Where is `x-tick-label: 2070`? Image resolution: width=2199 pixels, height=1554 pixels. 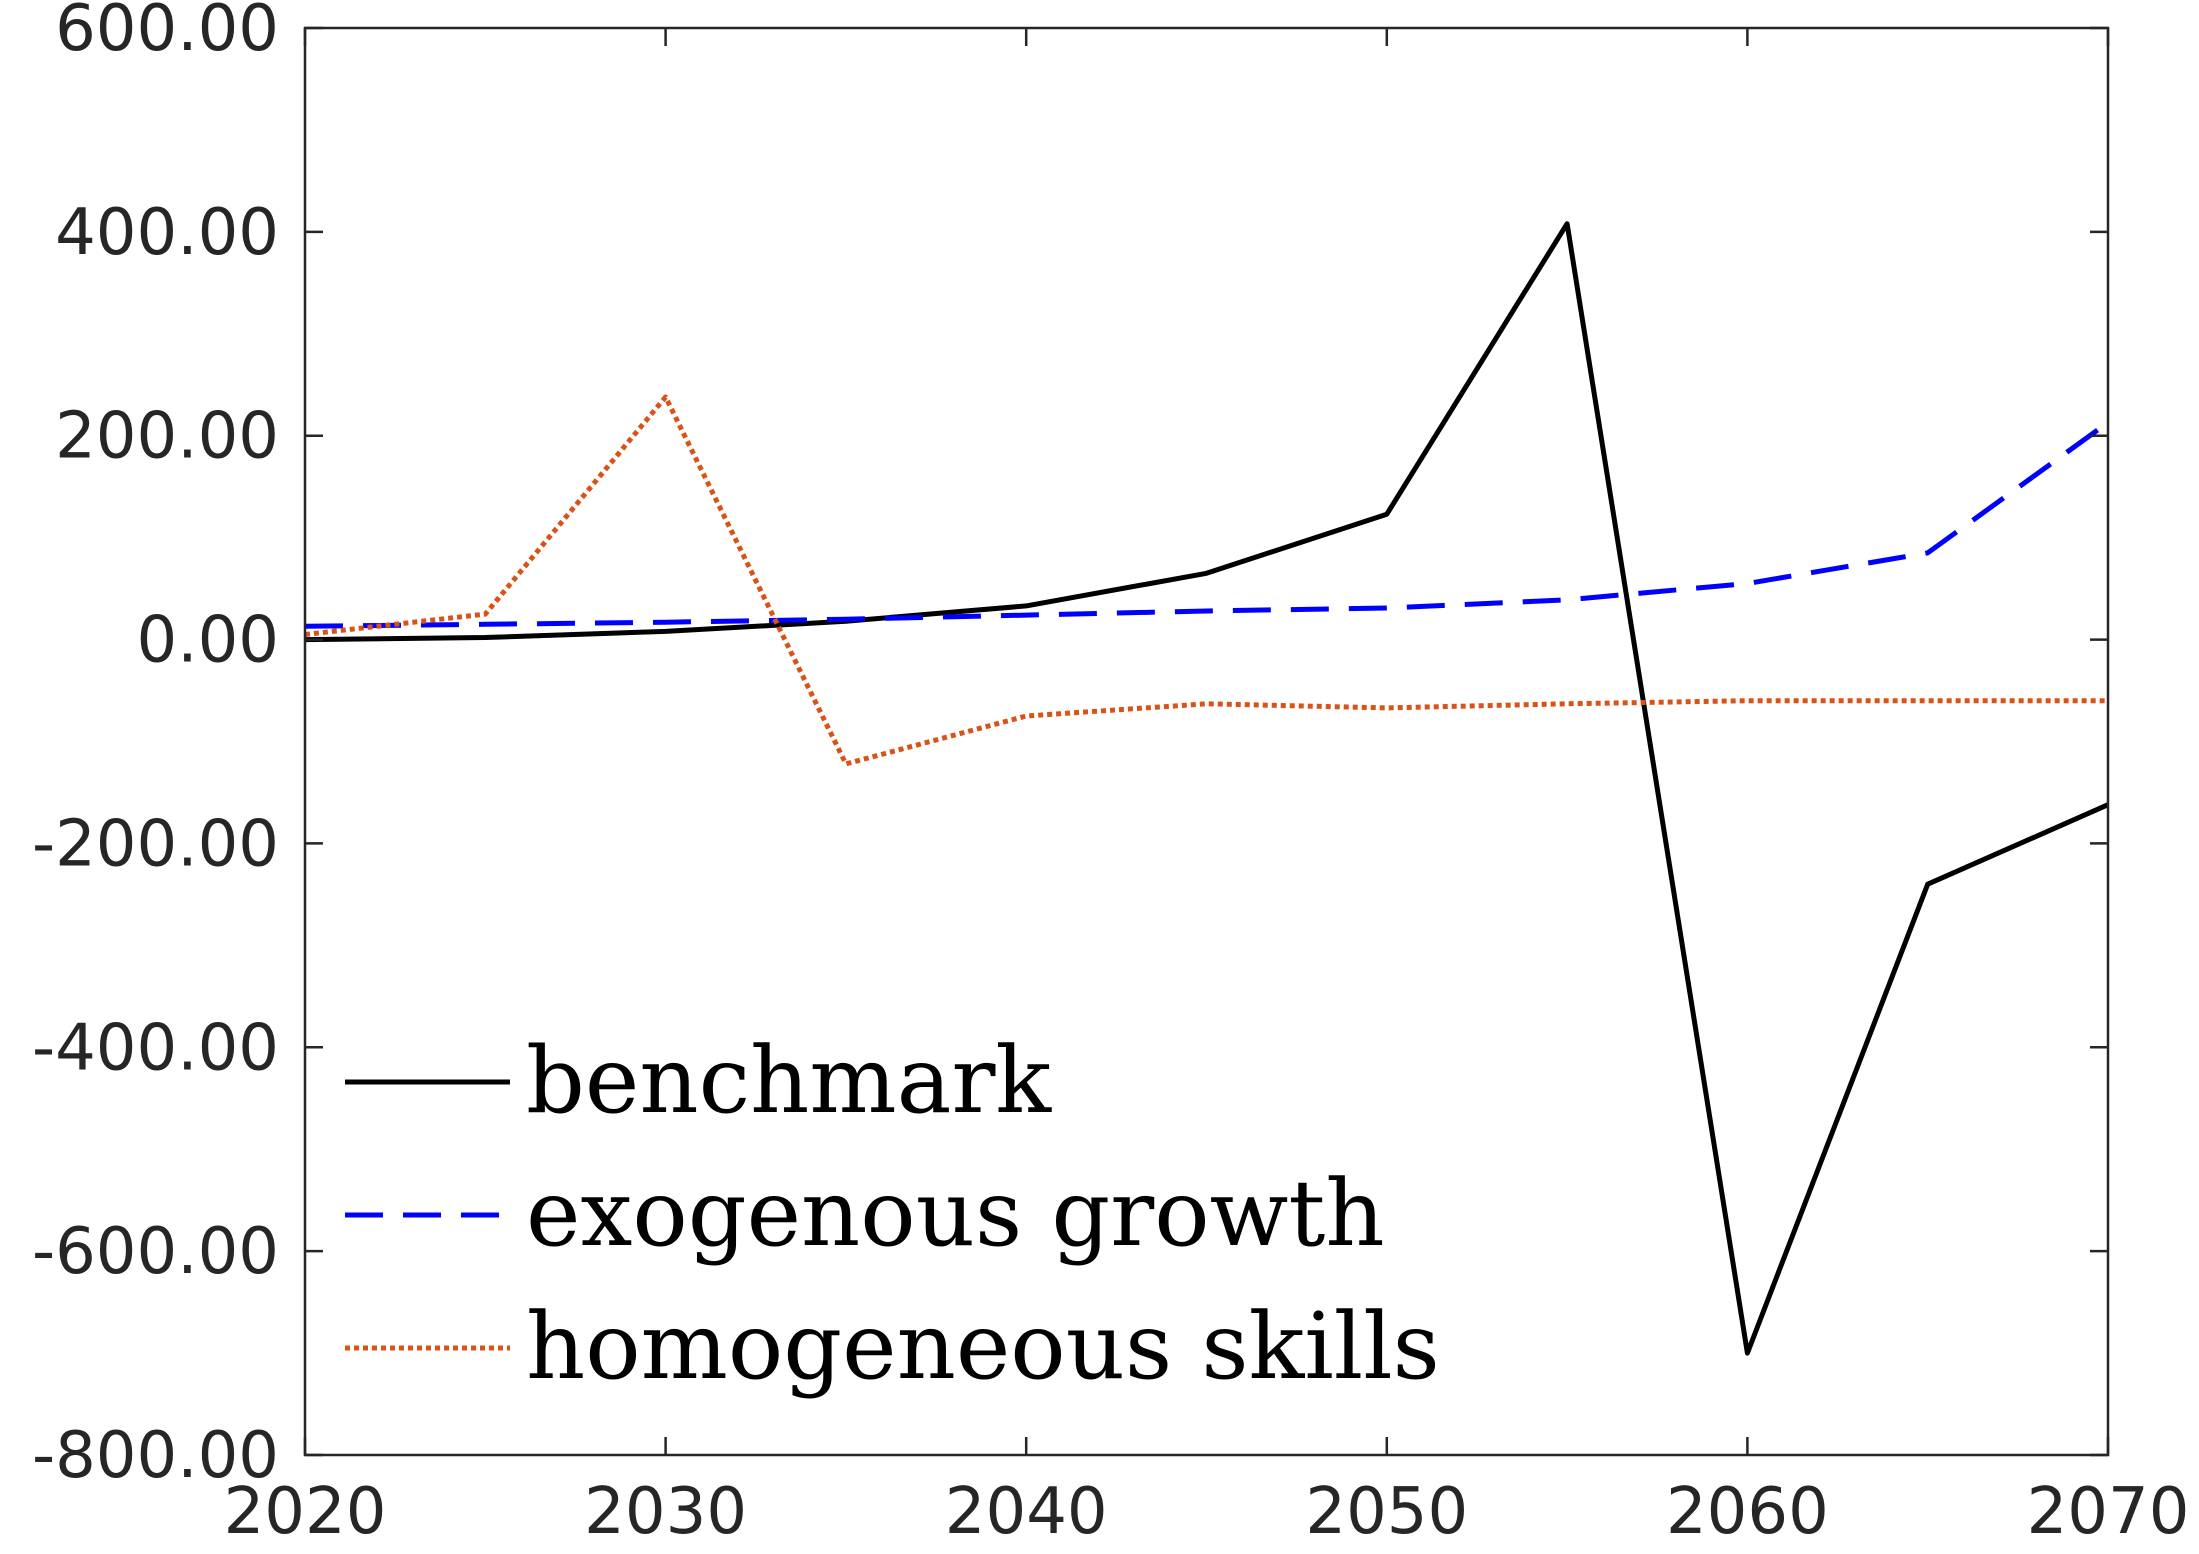
x-tick-label: 2070 is located at coordinates (2108, 1512).